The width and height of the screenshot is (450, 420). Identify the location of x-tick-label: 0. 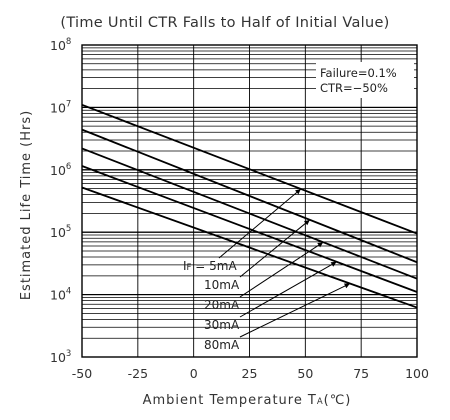
(194, 373).